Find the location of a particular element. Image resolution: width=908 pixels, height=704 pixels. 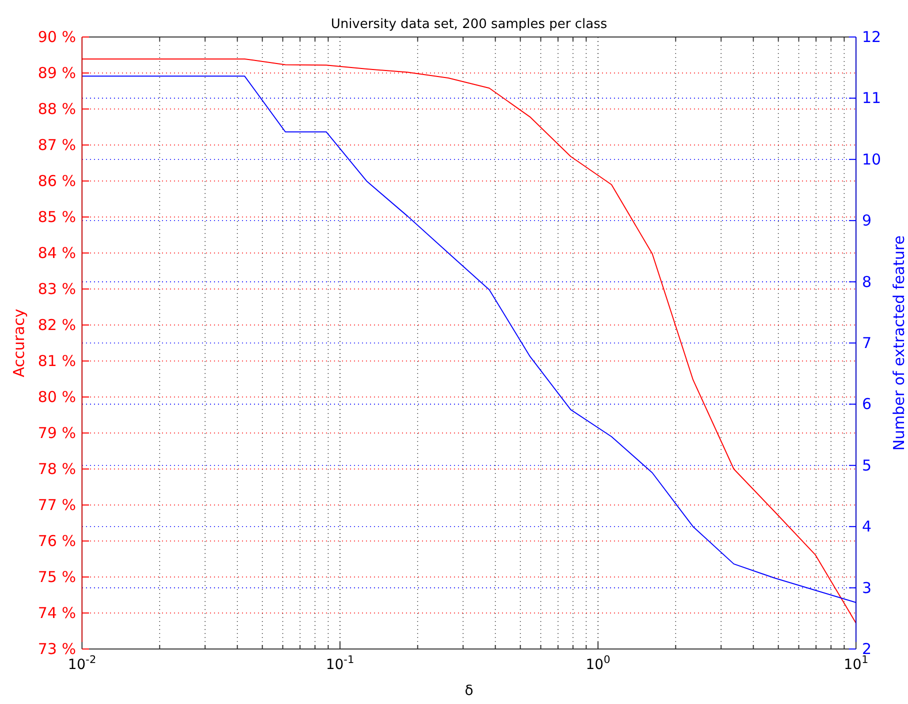

y-tick-label: 74 % is located at coordinates (57, 613).